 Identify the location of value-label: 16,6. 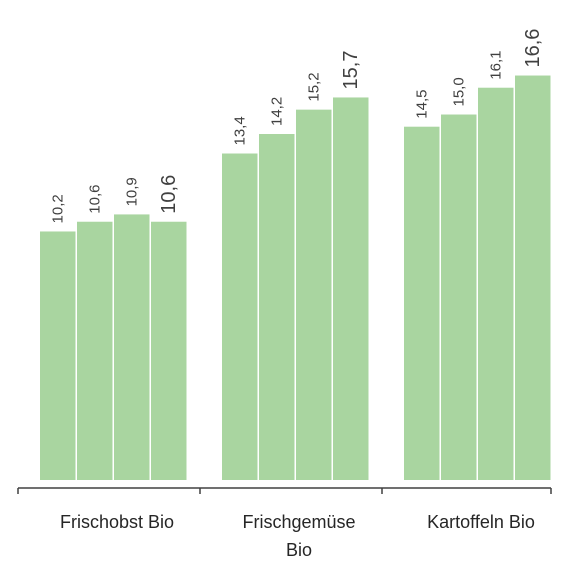
(533, 48).